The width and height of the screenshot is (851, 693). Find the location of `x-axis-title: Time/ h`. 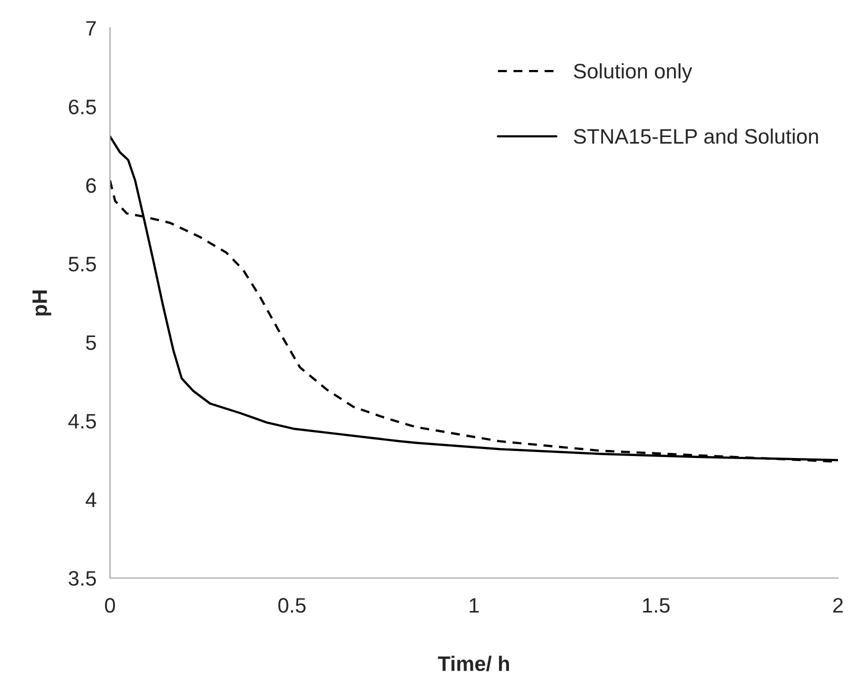

x-axis-title: Time/ h is located at coordinates (473, 664).